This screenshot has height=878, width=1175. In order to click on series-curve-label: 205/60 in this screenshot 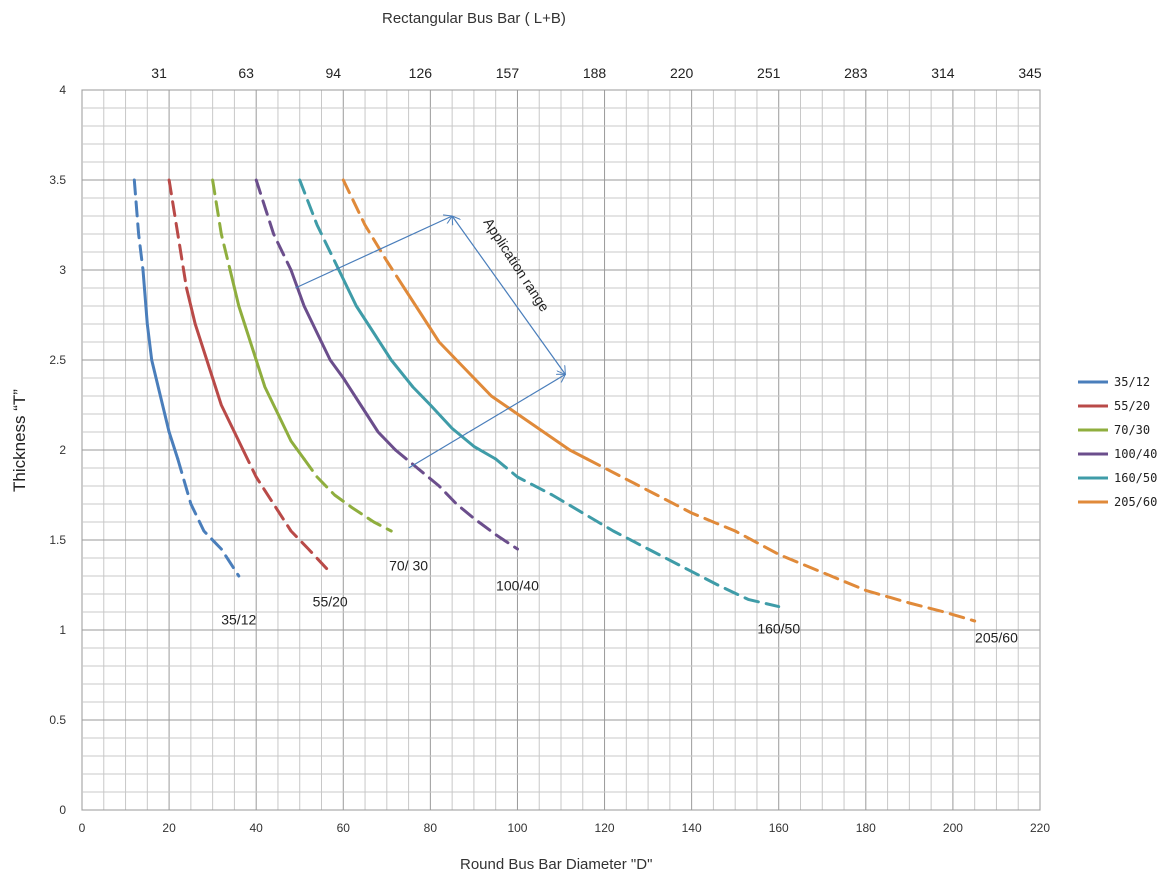, I will do `click(996, 638)`.